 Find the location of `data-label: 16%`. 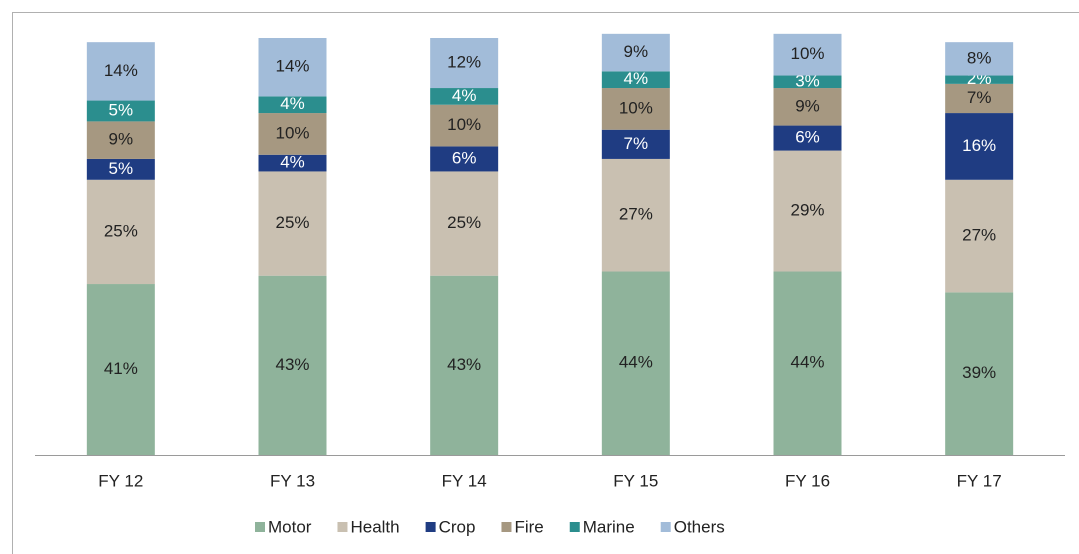

data-label: 16% is located at coordinates (979, 145).